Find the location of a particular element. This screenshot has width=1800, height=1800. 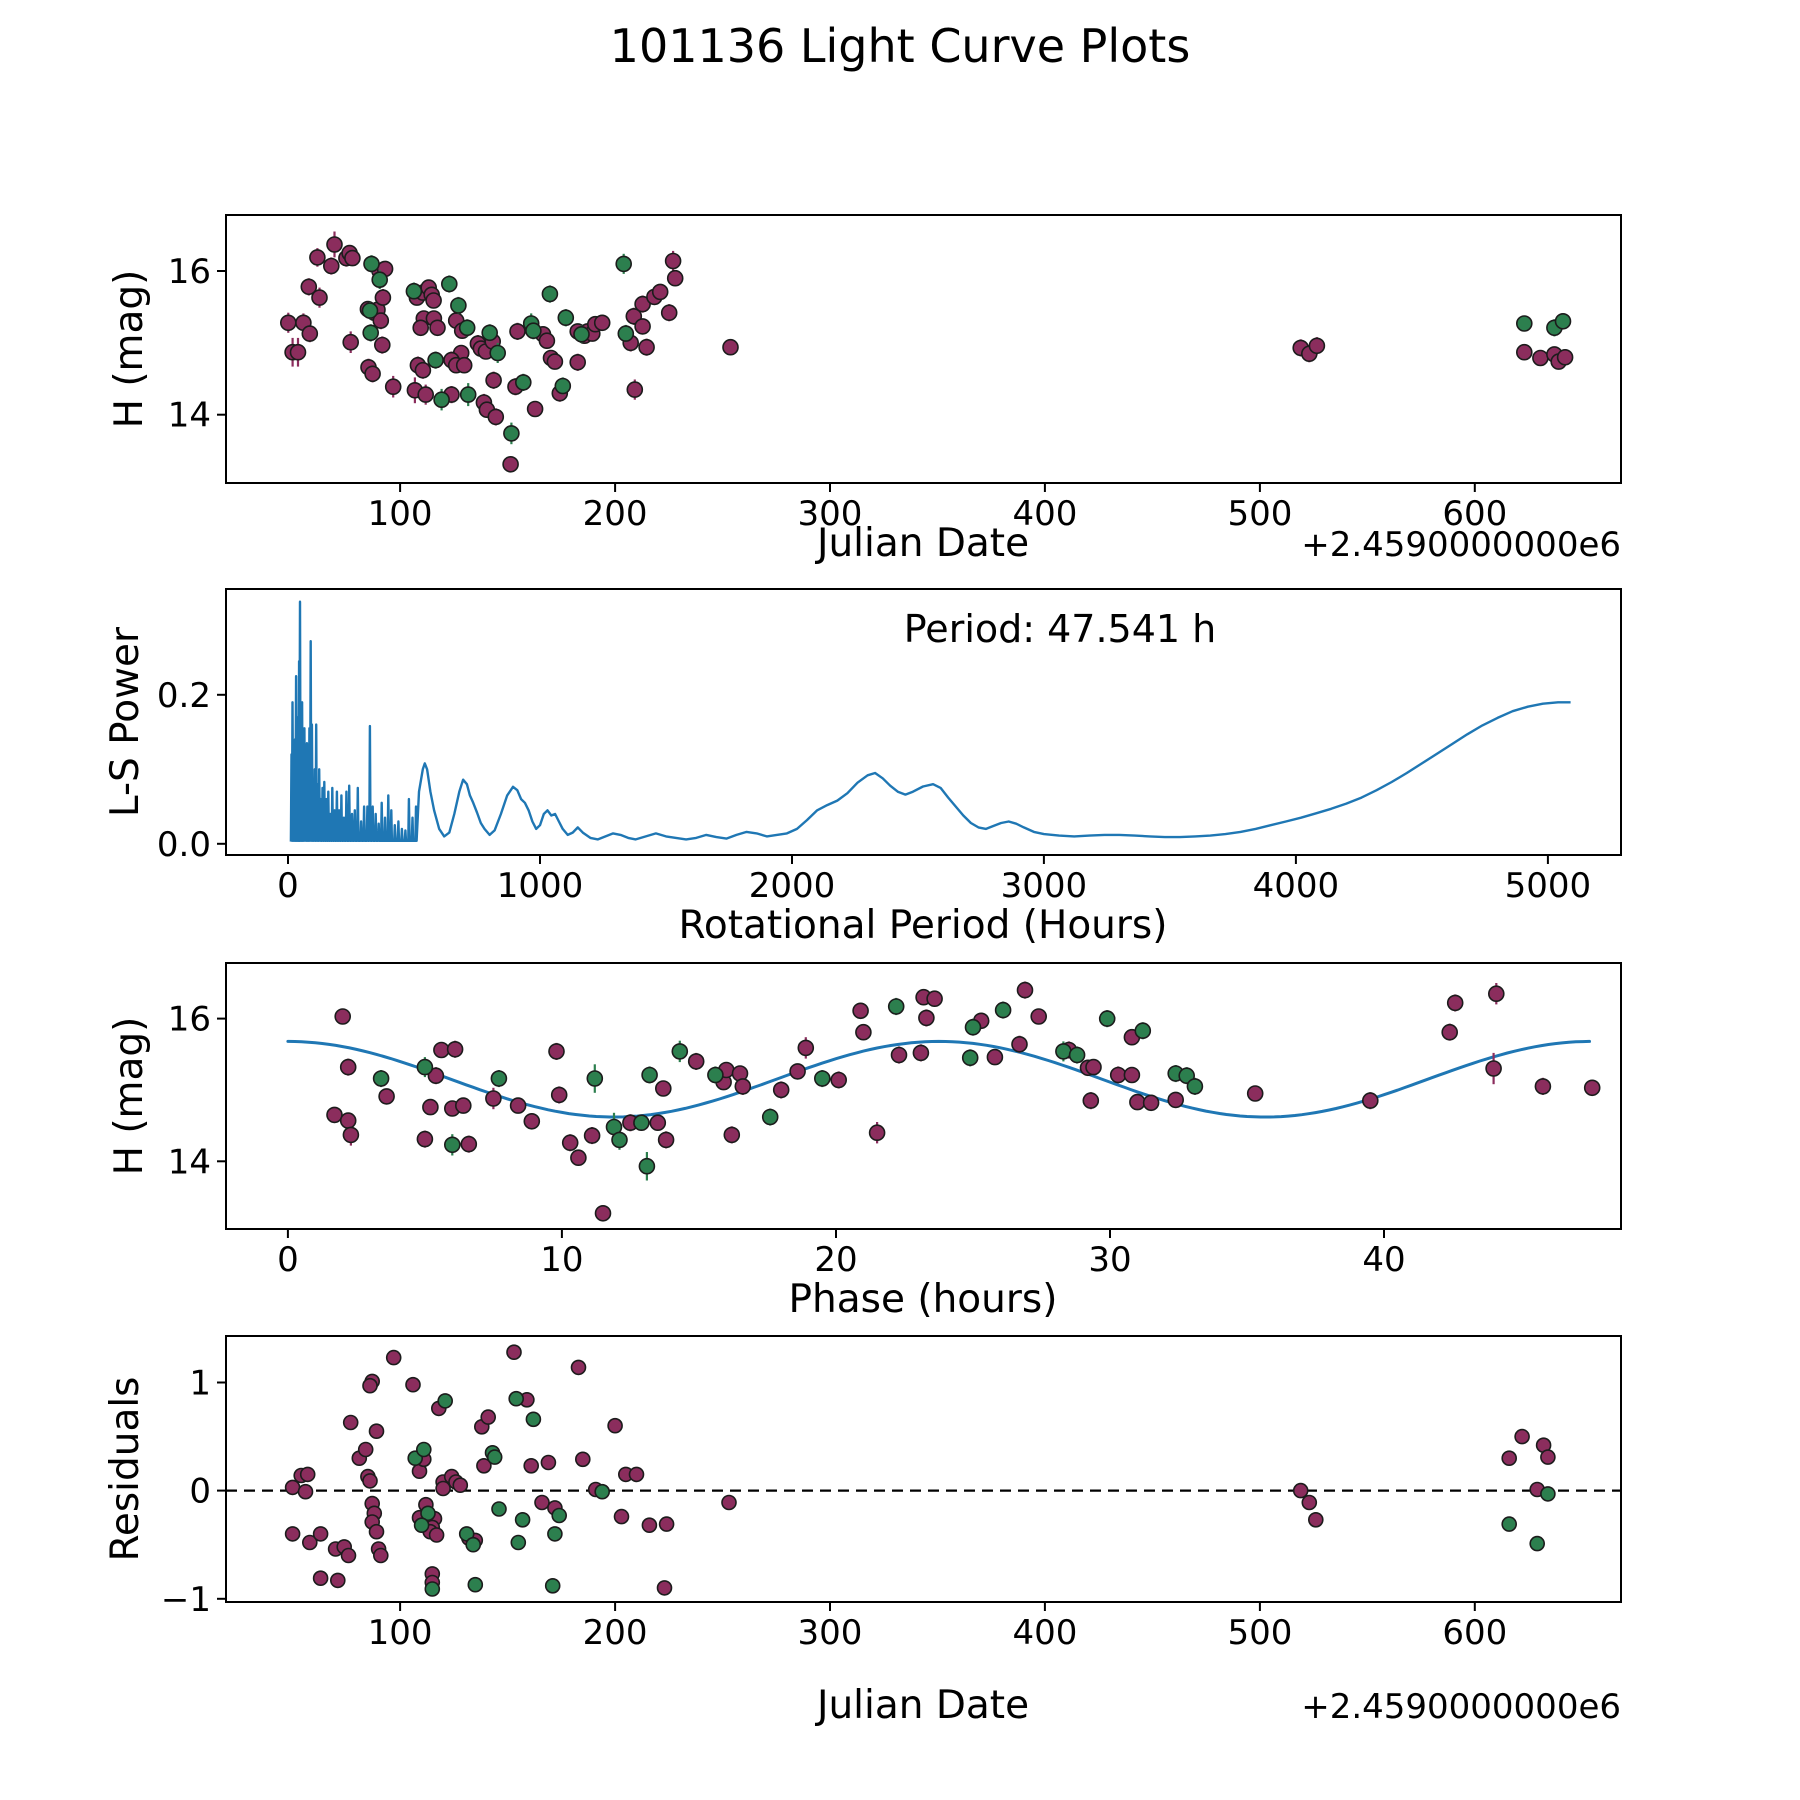

x-tick-label: 1000 is located at coordinates (540, 886).